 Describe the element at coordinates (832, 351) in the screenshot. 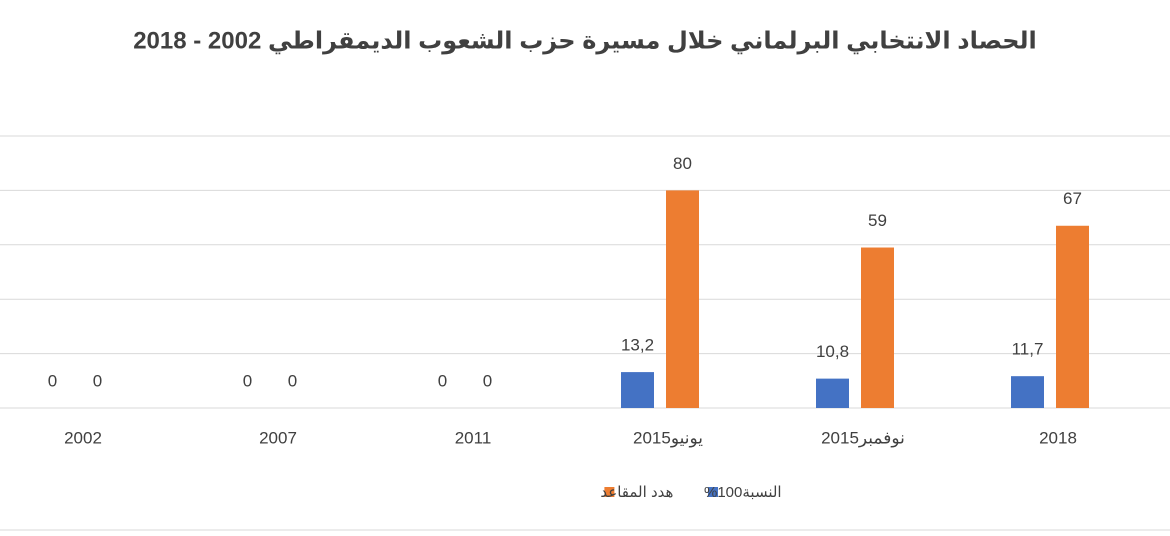

I see `data-label: 10,8` at that location.